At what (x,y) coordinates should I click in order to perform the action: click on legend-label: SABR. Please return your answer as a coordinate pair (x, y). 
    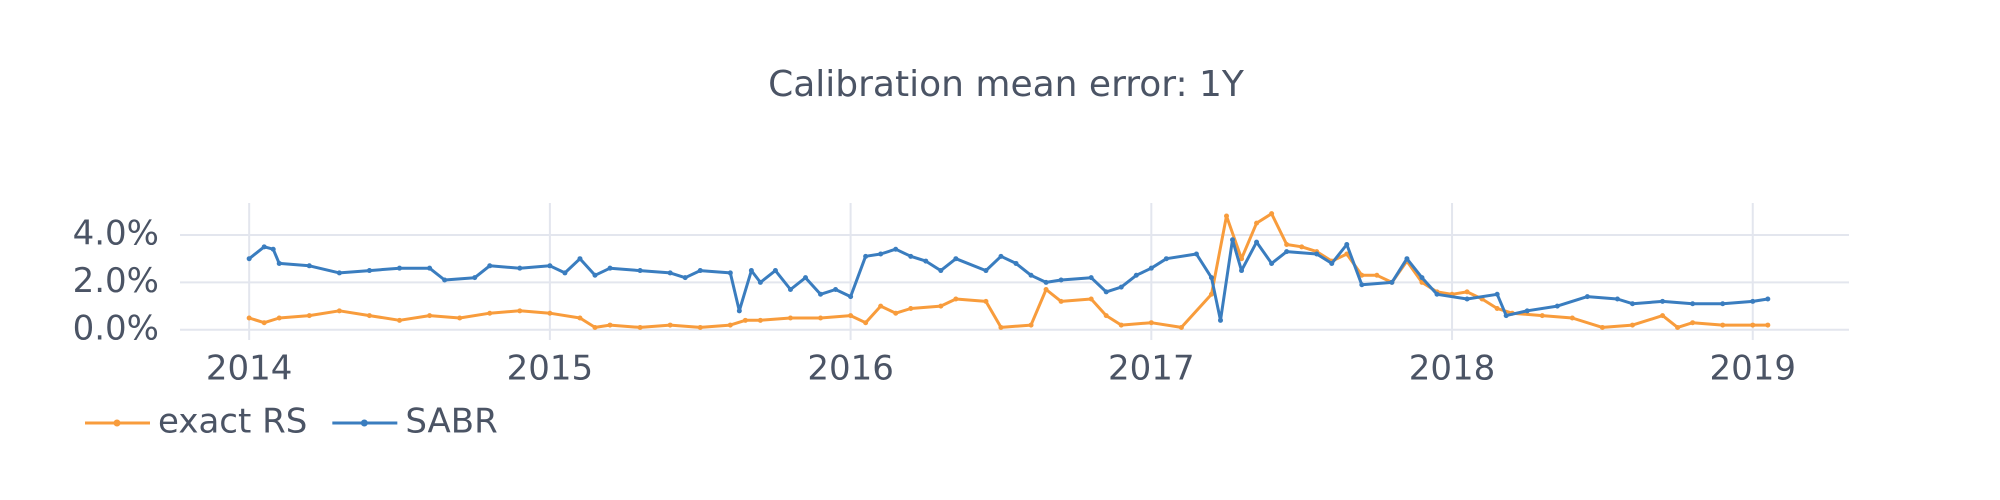
    Looking at the image, I should click on (451, 422).